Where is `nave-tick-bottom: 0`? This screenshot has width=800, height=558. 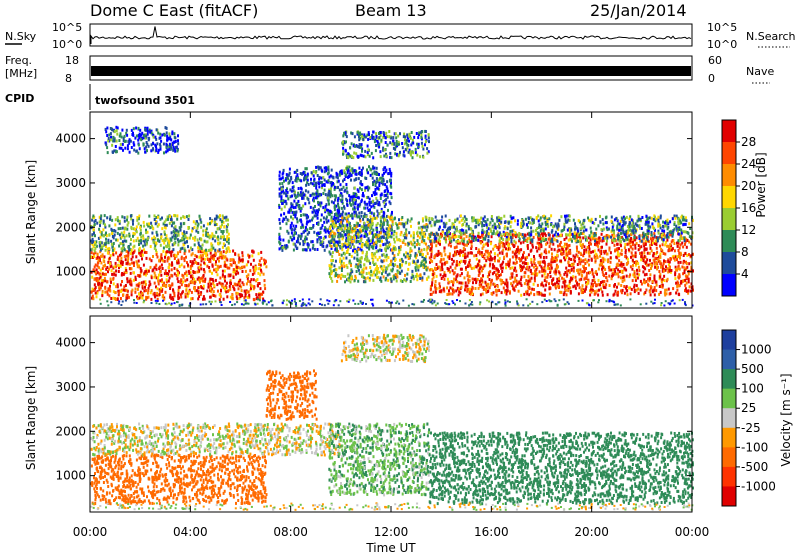
nave-tick-bottom: 0 is located at coordinates (711, 78).